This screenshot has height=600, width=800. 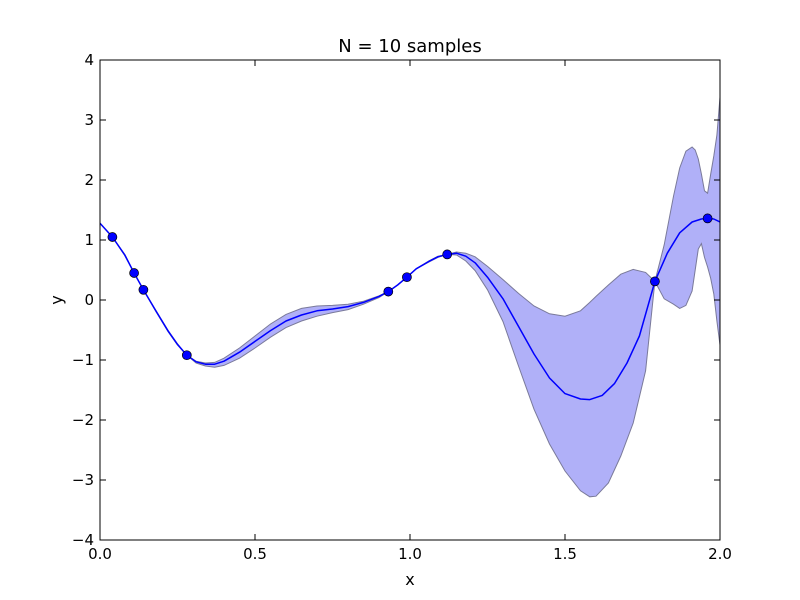 I want to click on x-tick-label: 0.0, so click(x=100, y=554).